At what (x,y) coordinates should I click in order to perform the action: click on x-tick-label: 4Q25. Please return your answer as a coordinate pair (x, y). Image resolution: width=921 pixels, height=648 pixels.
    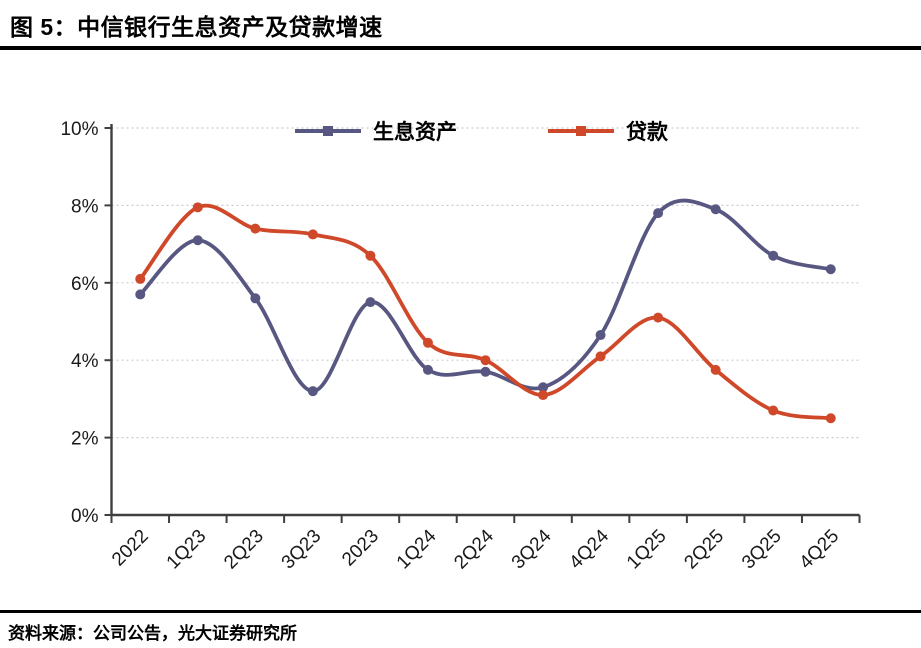
    Looking at the image, I should click on (820, 550).